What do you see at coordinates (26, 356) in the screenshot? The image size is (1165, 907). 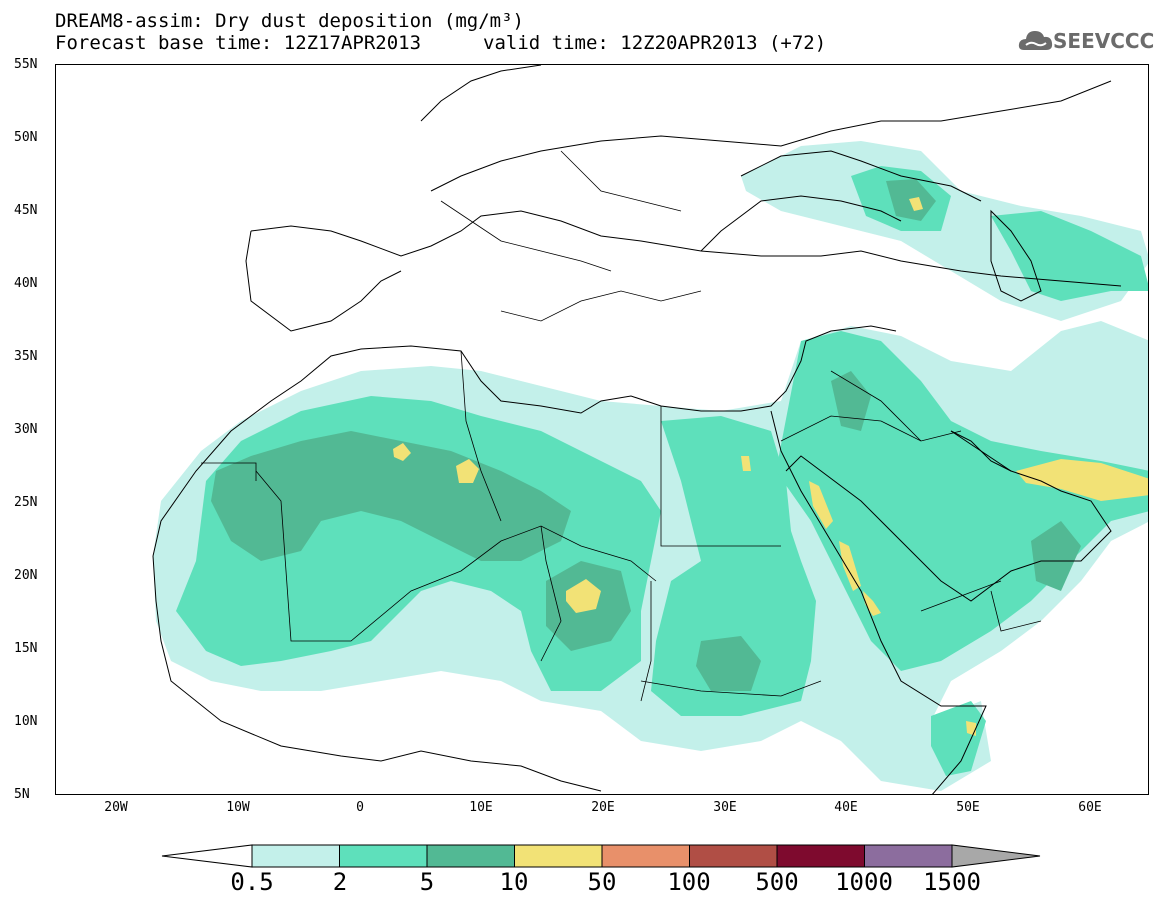 I see `lat-label: 35N` at bounding box center [26, 356].